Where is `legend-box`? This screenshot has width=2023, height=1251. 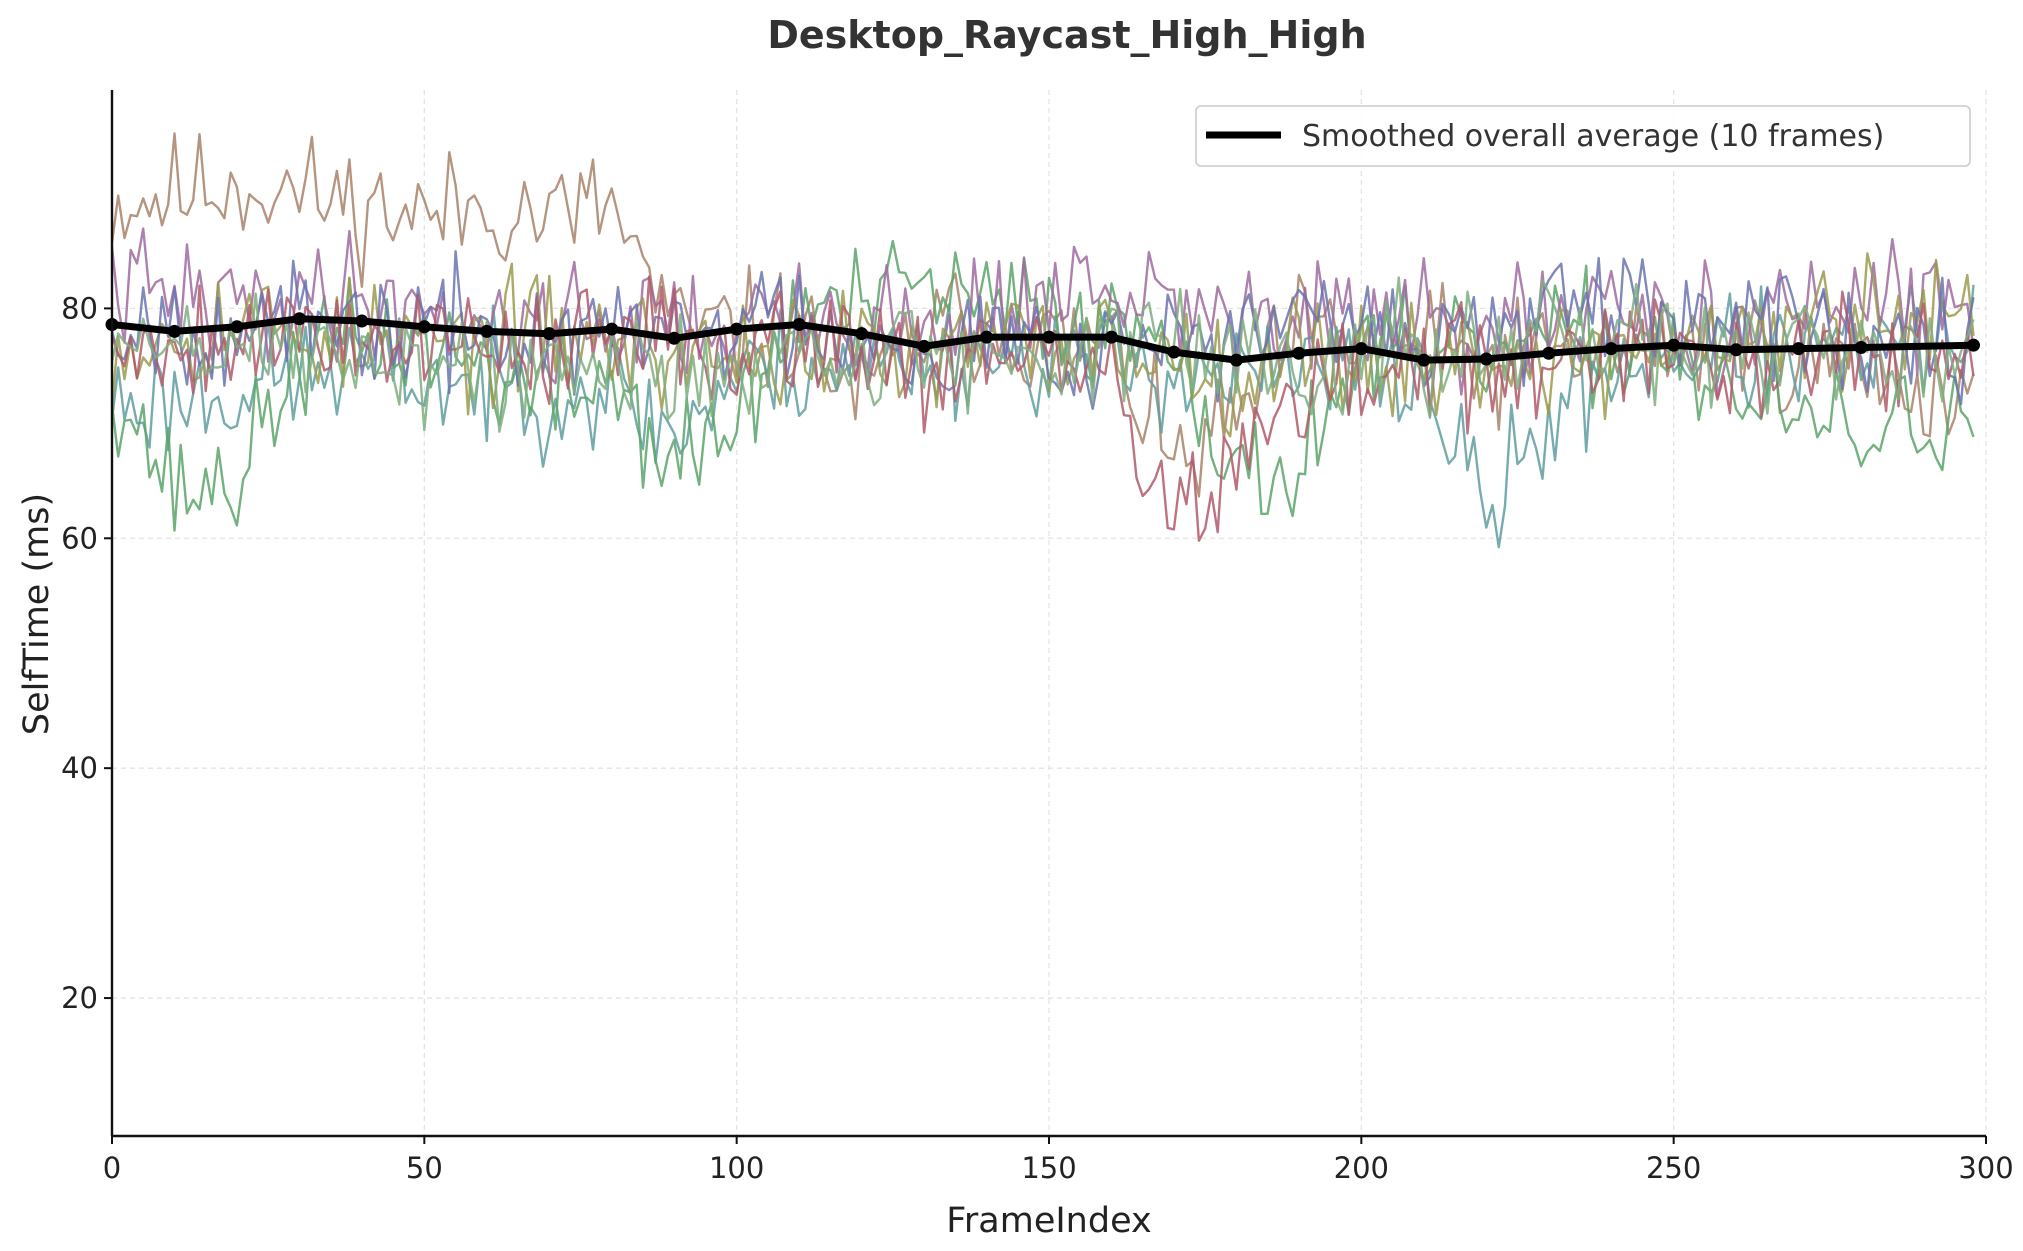 legend-box is located at coordinates (1583, 136).